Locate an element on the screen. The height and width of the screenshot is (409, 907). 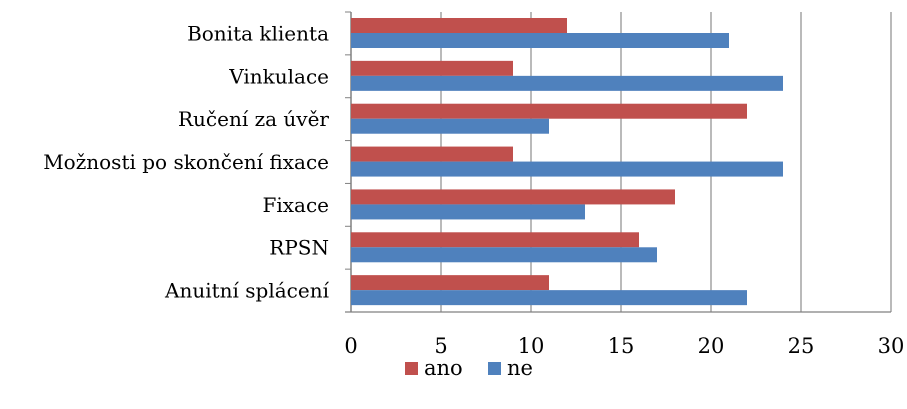
category-label: RPSN is located at coordinates (299, 248).